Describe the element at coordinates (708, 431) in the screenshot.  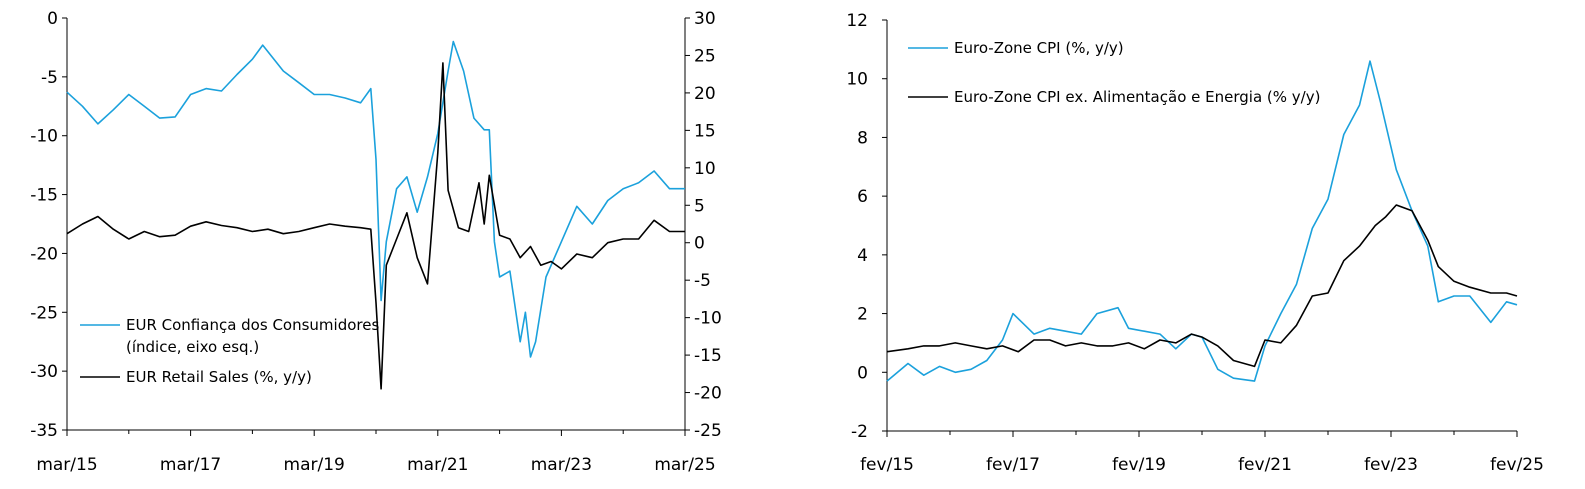
I see `y2-tick-label: -25` at that location.